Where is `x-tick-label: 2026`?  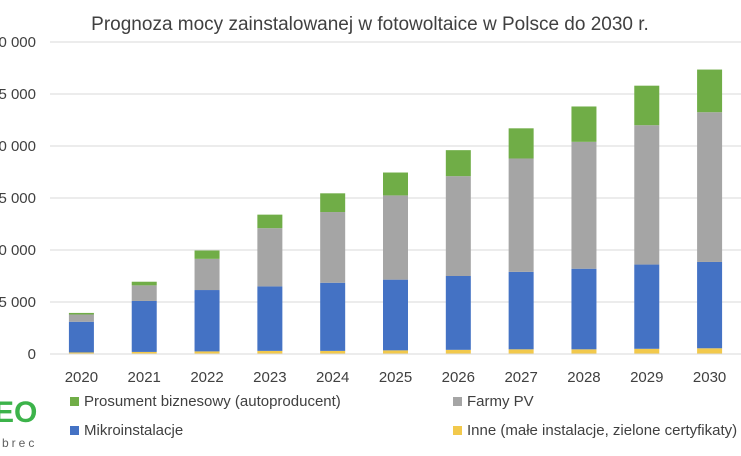 x-tick-label: 2026 is located at coordinates (458, 377).